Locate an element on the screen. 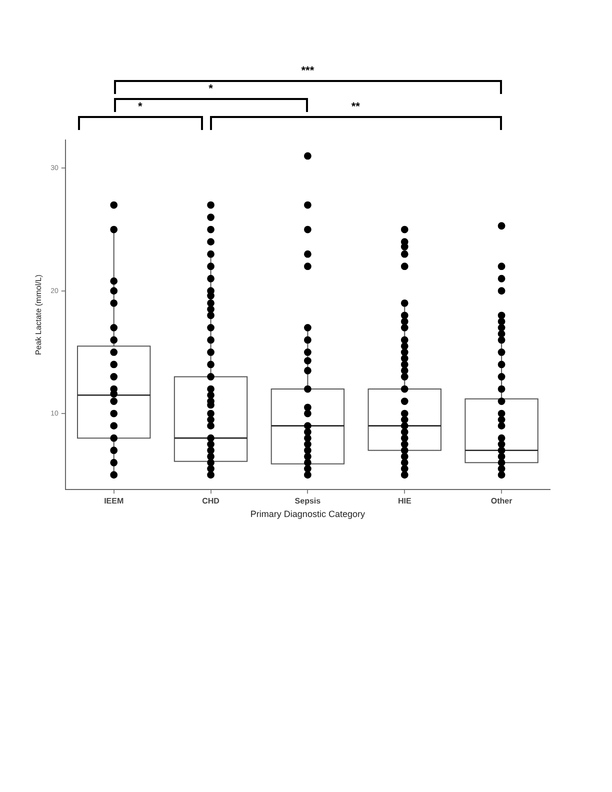  x-tick-label: Sepsis is located at coordinates (308, 501).